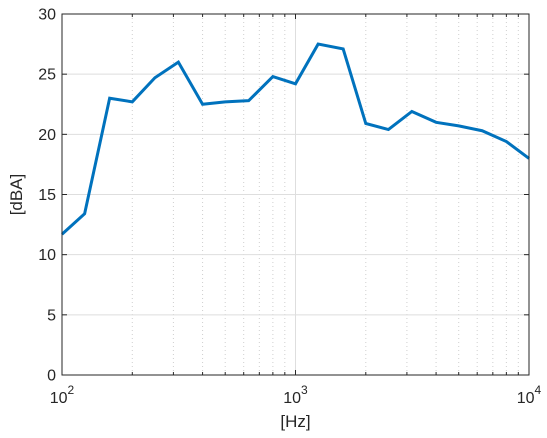 This screenshot has width=547, height=438. What do you see at coordinates (529, 395) in the screenshot?
I see `x-tick-label: 10⁴` at bounding box center [529, 395].